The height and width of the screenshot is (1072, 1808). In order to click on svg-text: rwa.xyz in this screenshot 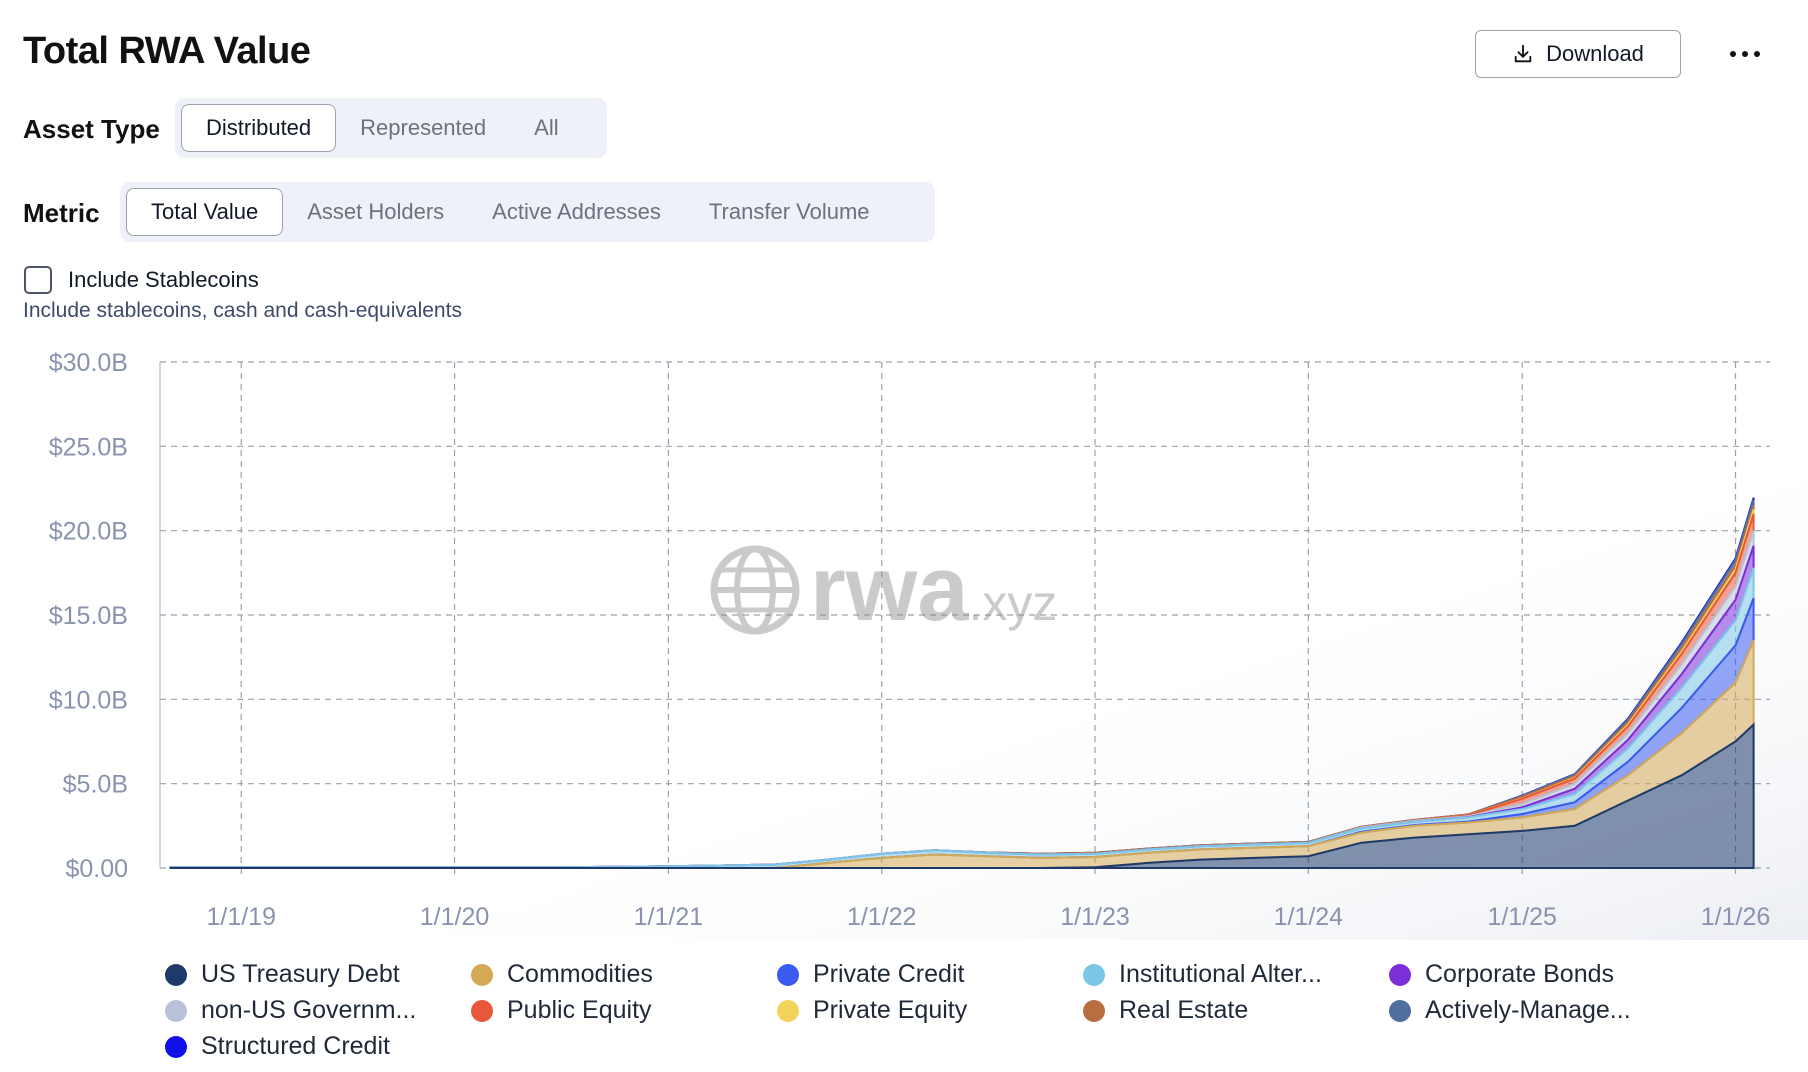, I will do `click(933, 589)`.